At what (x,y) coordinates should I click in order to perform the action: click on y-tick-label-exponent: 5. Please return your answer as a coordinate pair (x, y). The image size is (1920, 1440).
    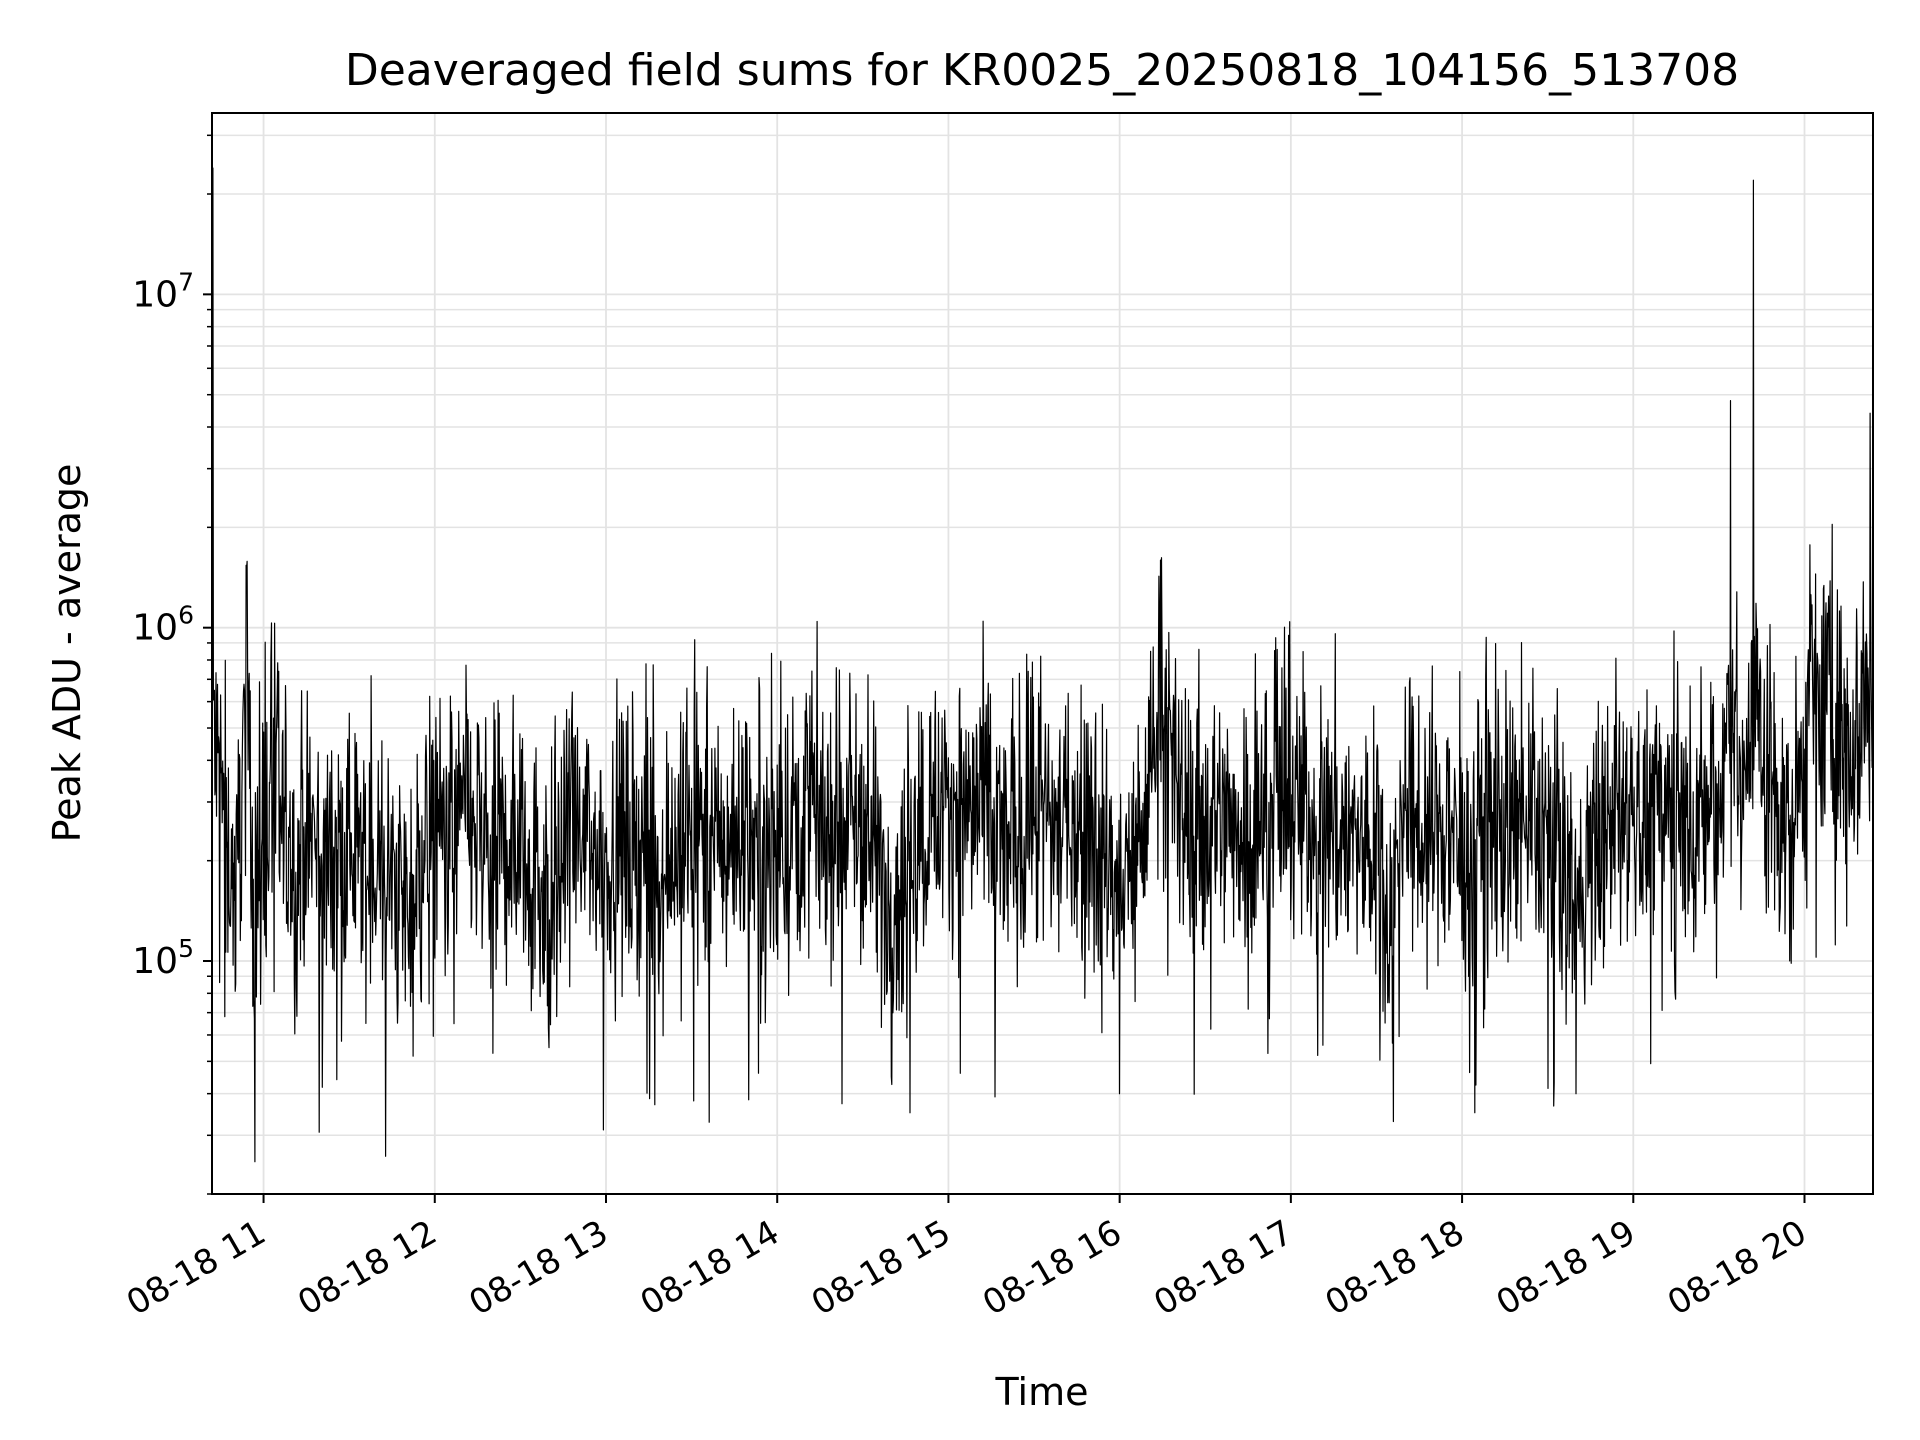
    Looking at the image, I should click on (186, 948).